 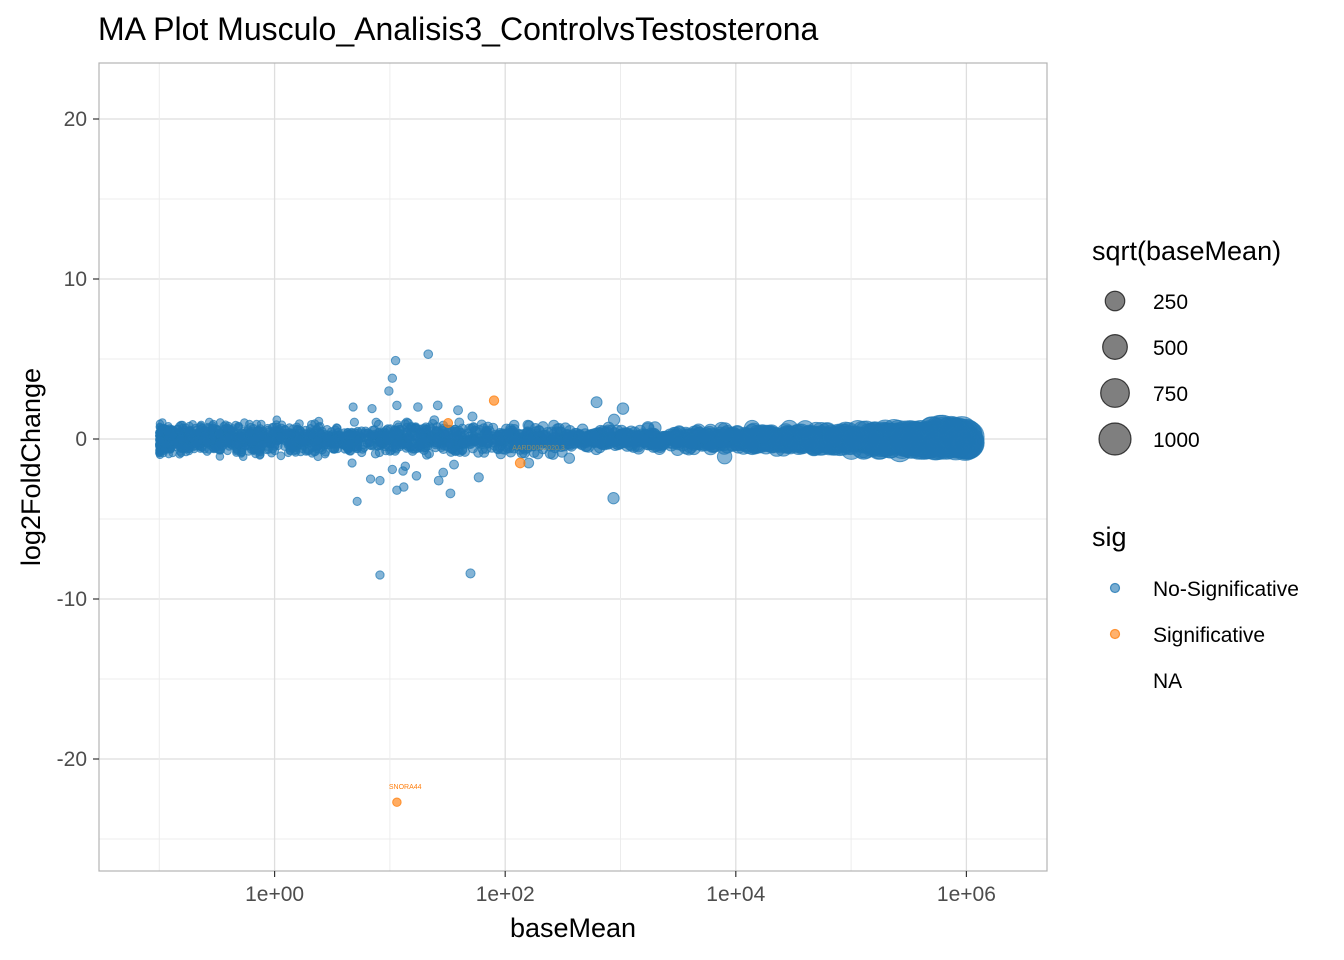 I want to click on y-tick-label: 0, so click(x=81, y=439).